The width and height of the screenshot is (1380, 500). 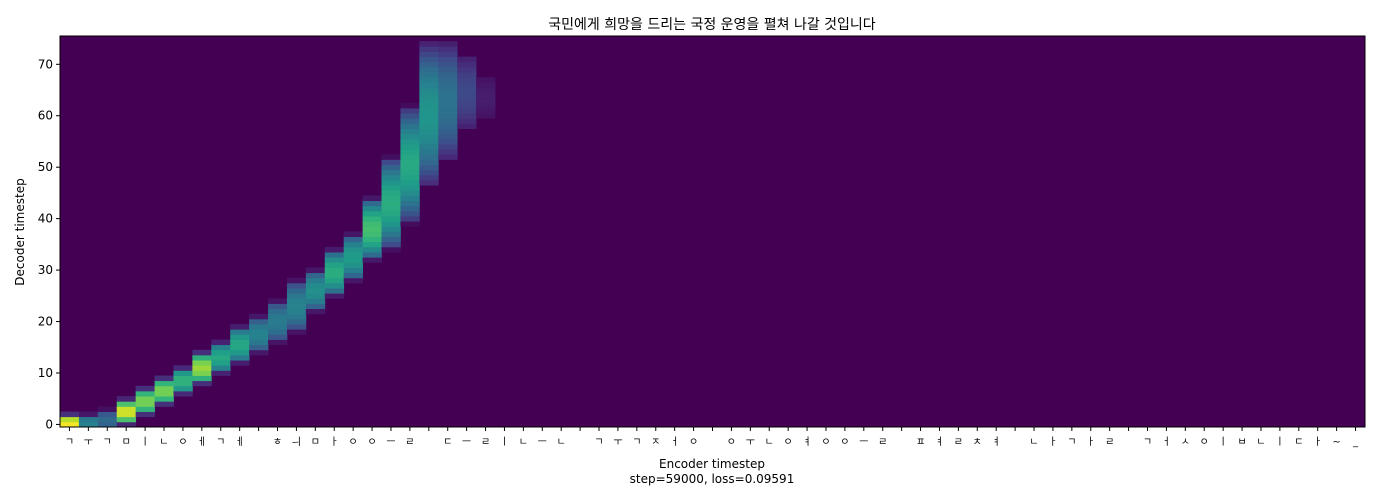 What do you see at coordinates (45, 64) in the screenshot?
I see `y-tick-label: 70` at bounding box center [45, 64].